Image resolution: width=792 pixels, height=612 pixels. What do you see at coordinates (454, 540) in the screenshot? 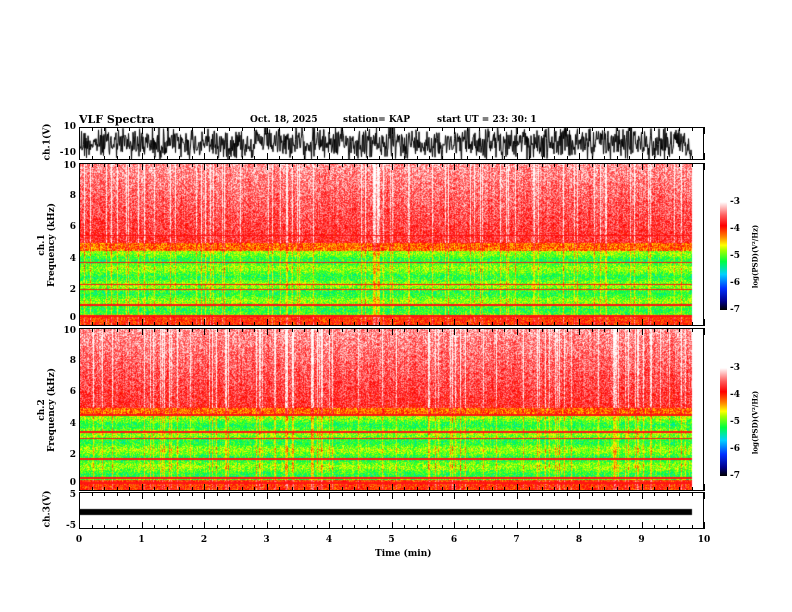
I see `x-tick-label: 6` at bounding box center [454, 540].